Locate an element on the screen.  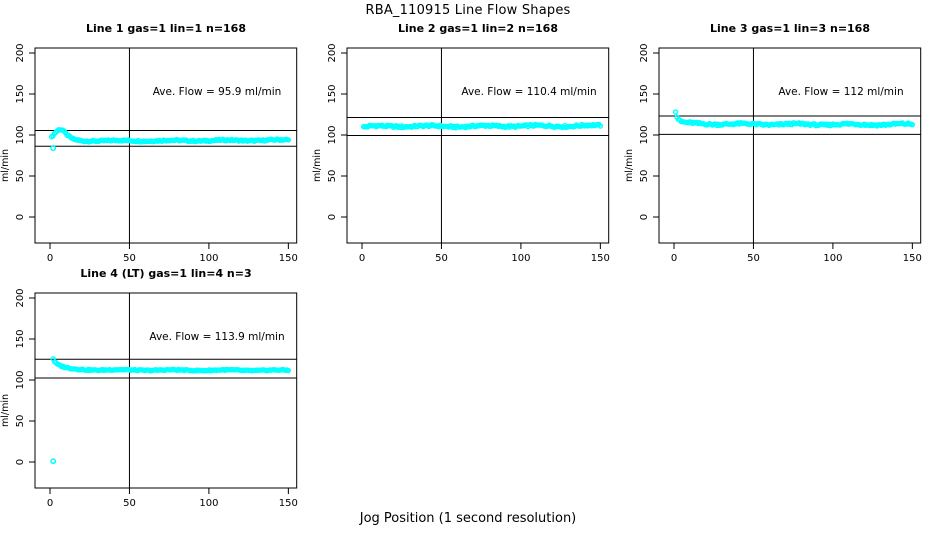
figure-x-axis-label: Jog Position (1 second resolution) is located at coordinates (468, 518).